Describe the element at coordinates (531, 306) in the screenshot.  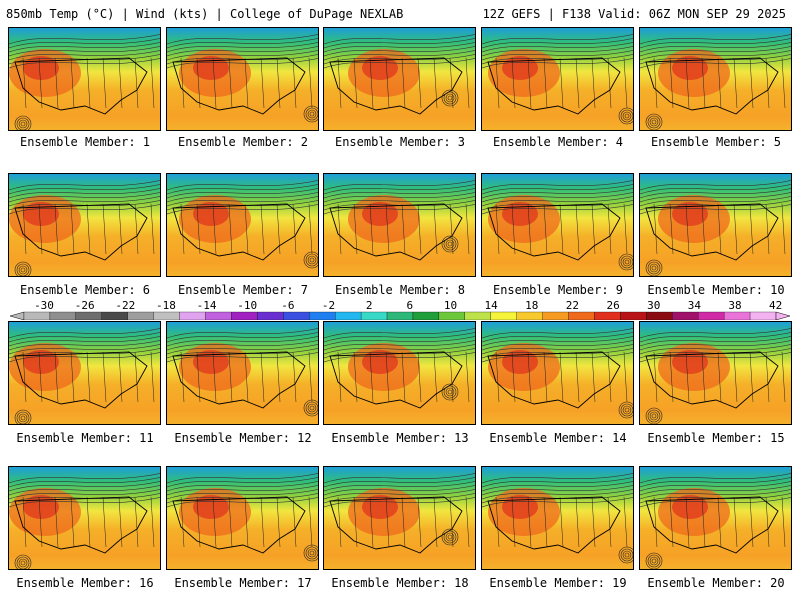
I see `colorbar-tick-label: 18` at that location.